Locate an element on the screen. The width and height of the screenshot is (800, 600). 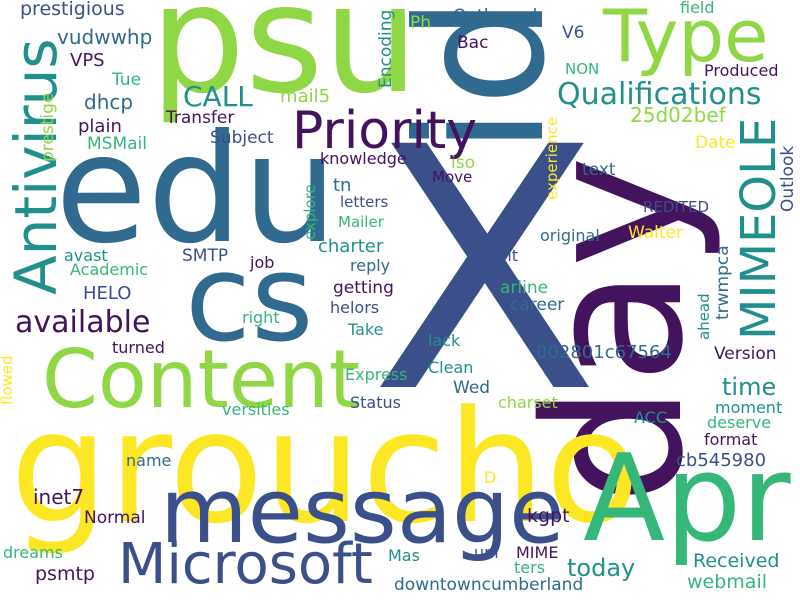
word-outlook: Outlook is located at coordinates (788, 178).